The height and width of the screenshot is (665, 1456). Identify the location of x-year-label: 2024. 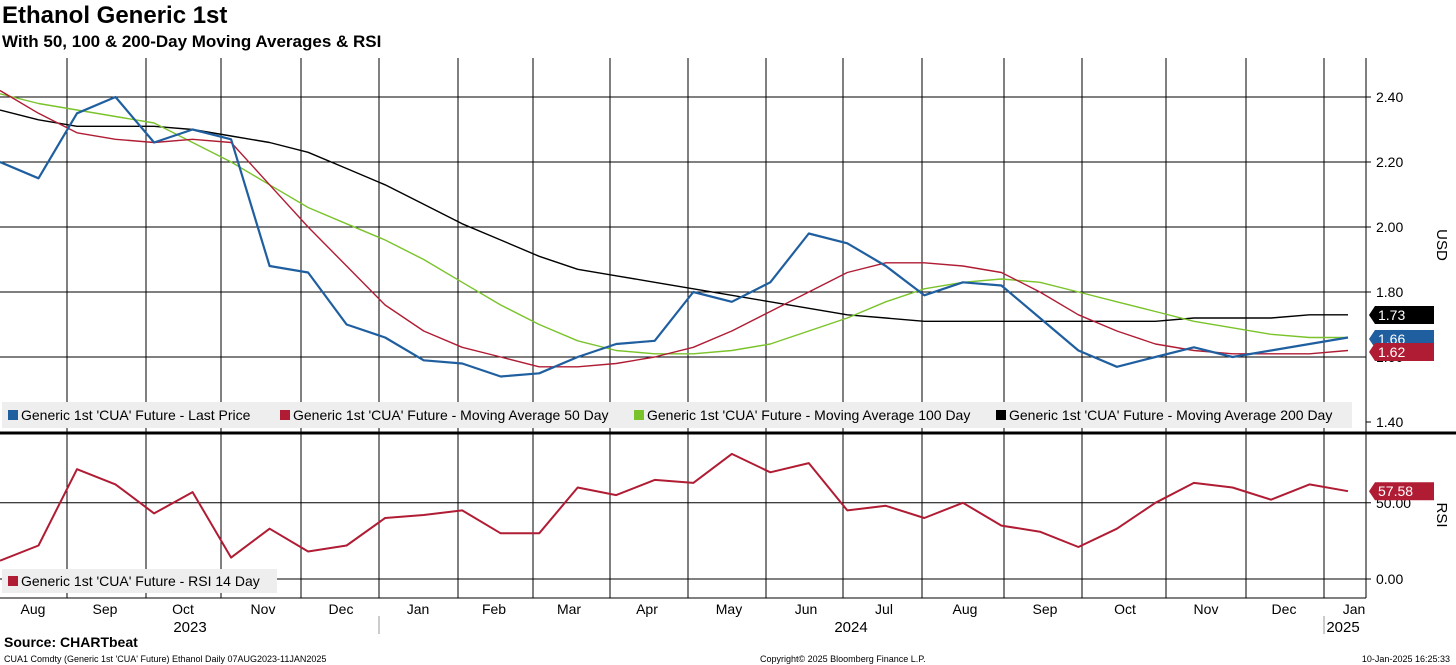
(850, 627).